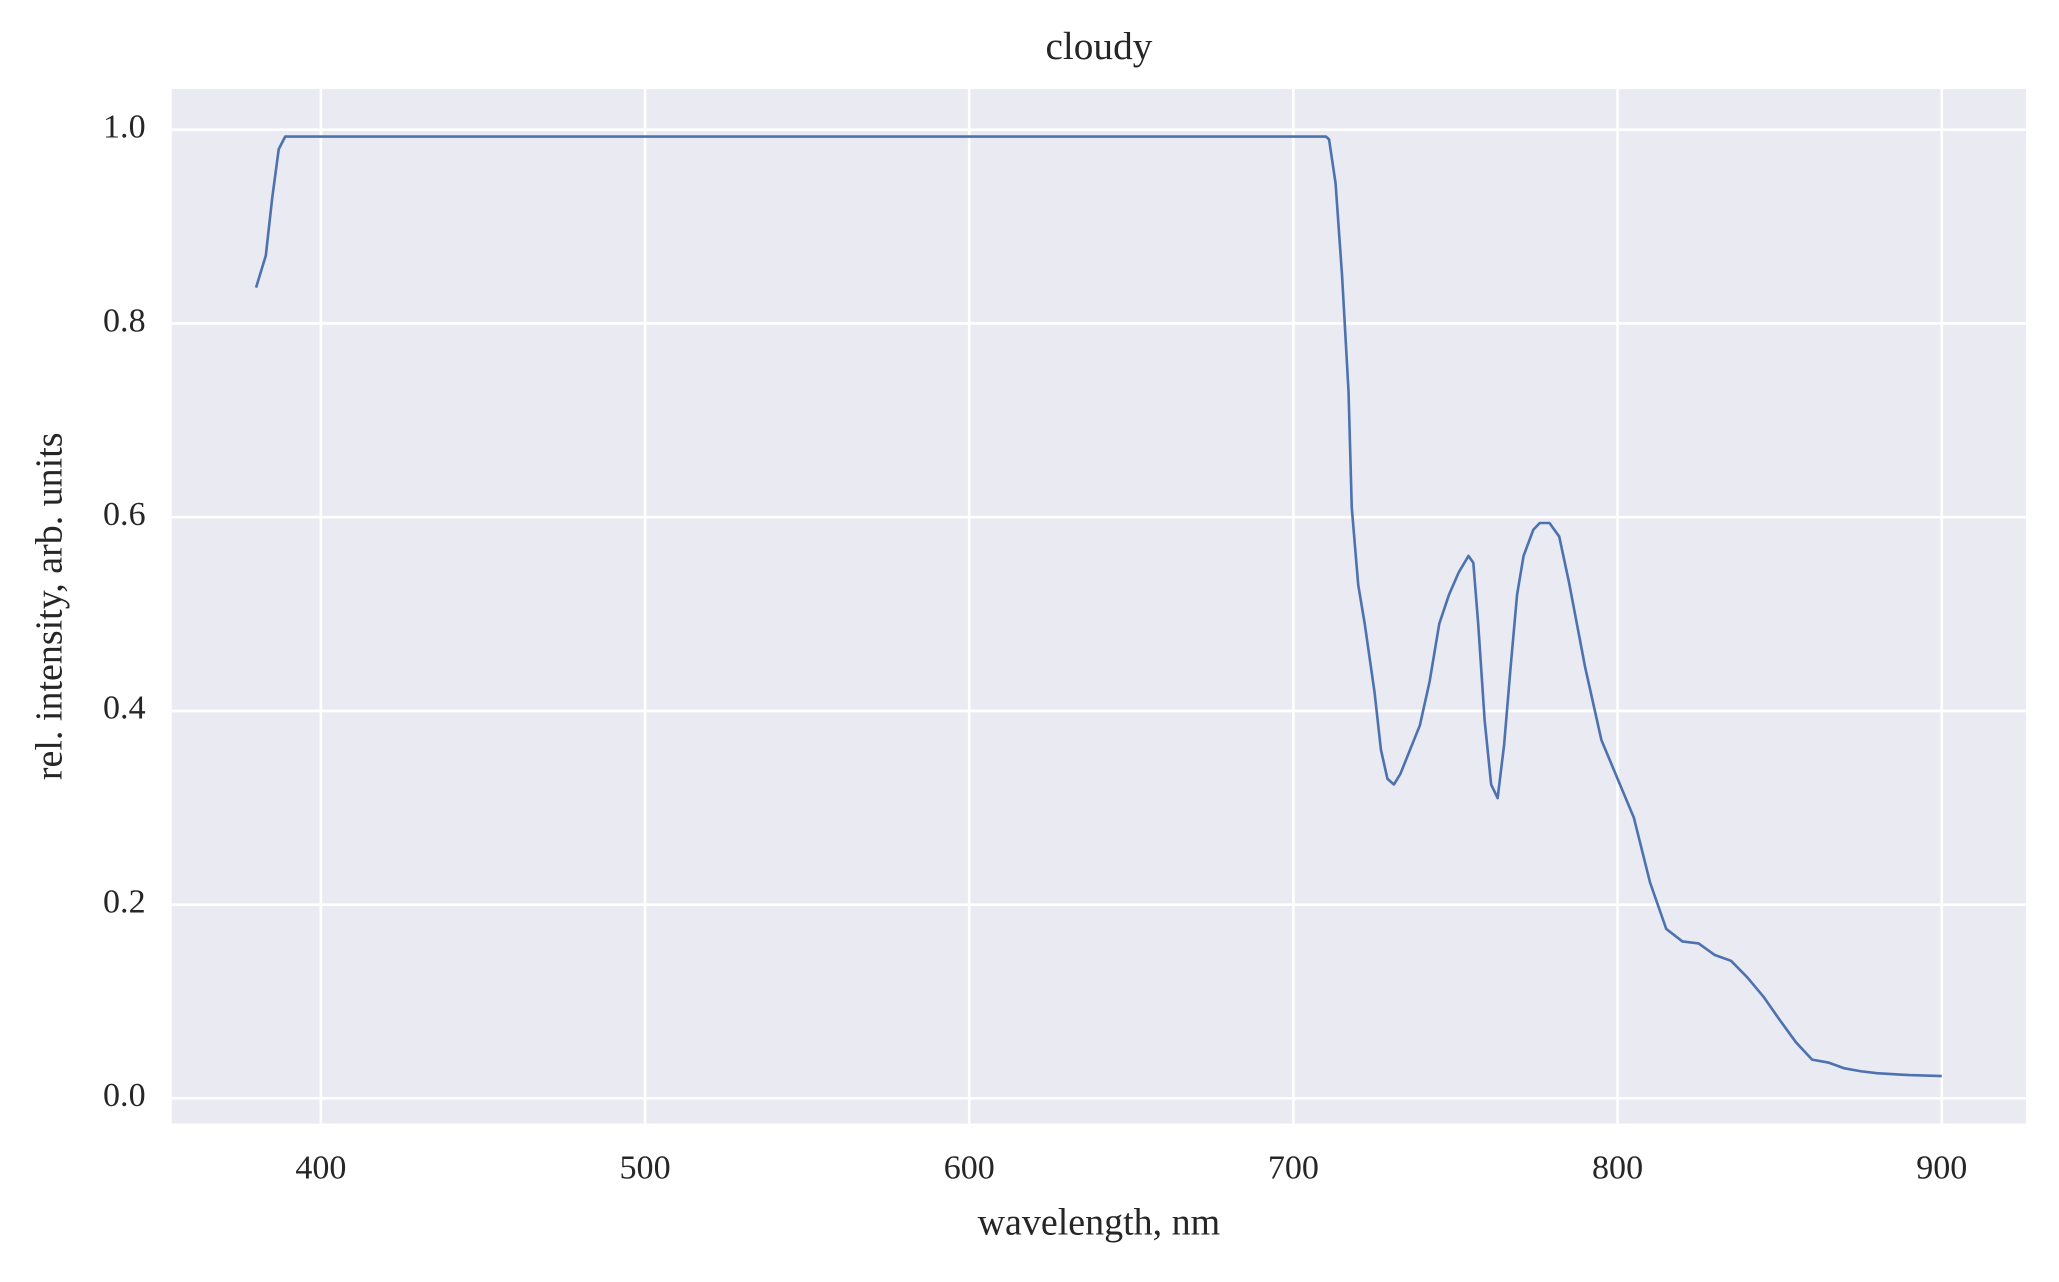  Describe the element at coordinates (49, 606) in the screenshot. I see `y-axis-label: rel. intensity, arb. units` at that location.